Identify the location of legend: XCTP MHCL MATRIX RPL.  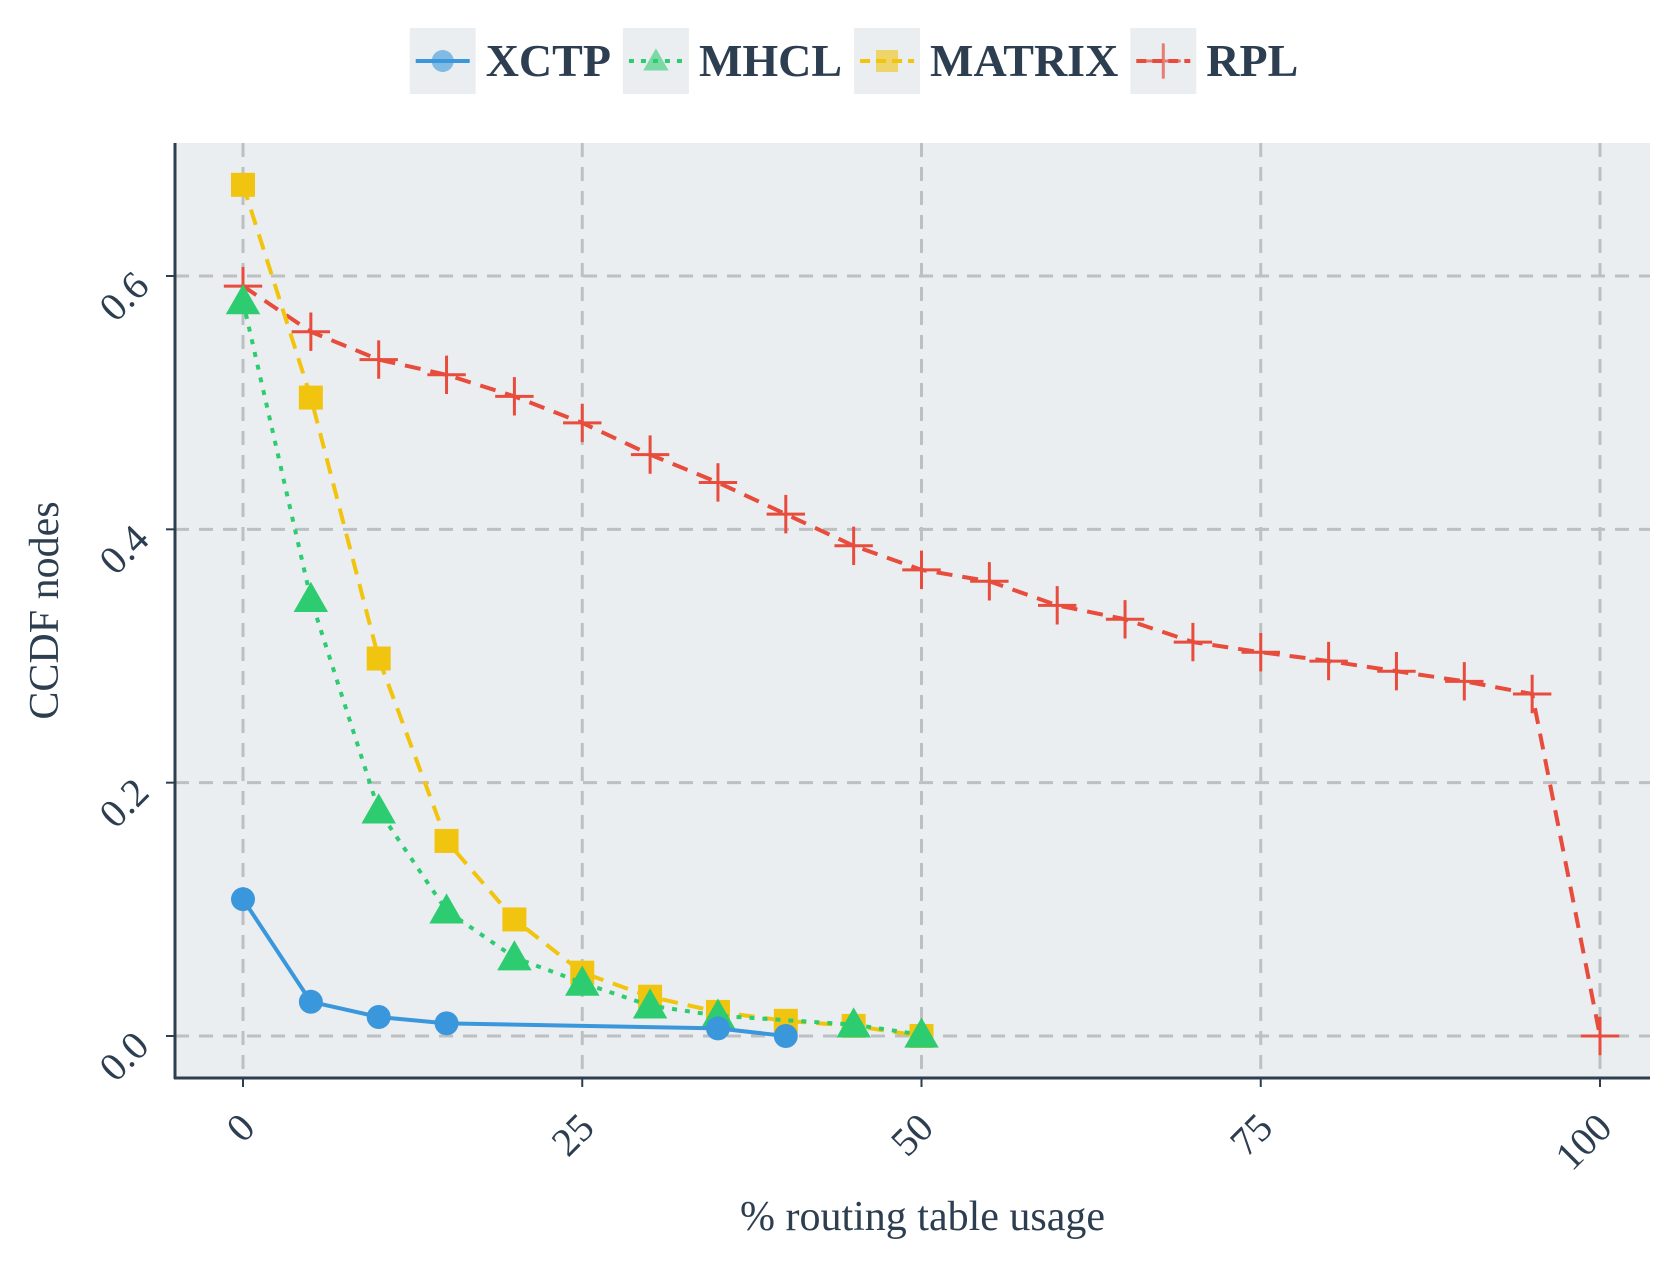
(853, 61).